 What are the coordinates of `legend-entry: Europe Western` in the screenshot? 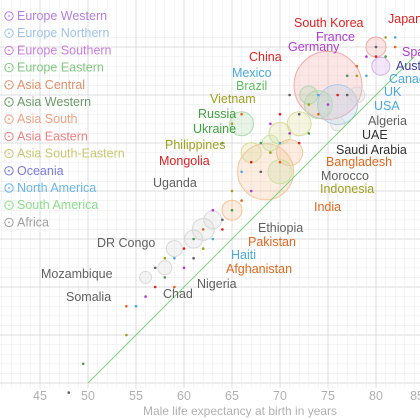 It's located at (62, 16).